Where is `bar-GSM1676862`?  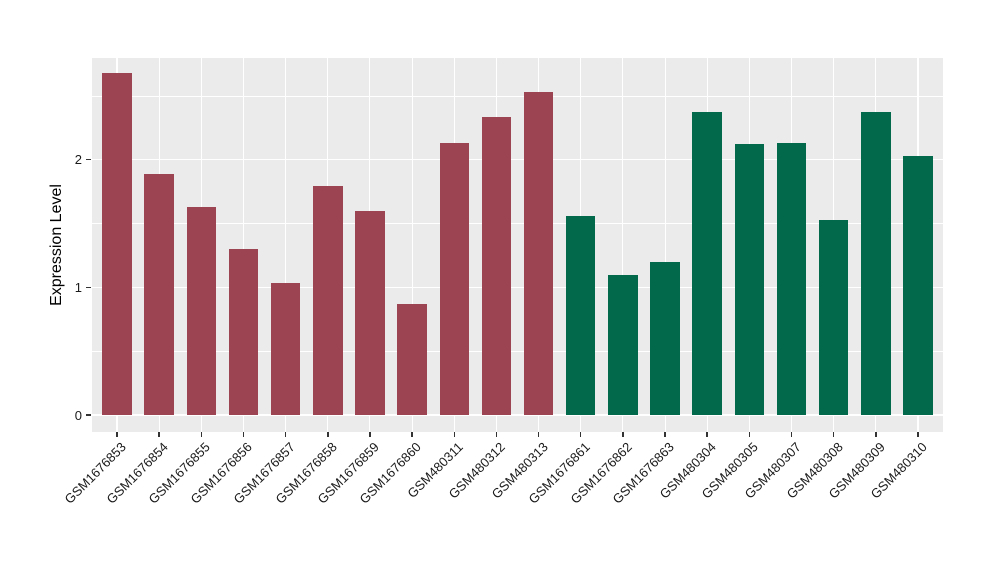 bar-GSM1676862 is located at coordinates (623, 344).